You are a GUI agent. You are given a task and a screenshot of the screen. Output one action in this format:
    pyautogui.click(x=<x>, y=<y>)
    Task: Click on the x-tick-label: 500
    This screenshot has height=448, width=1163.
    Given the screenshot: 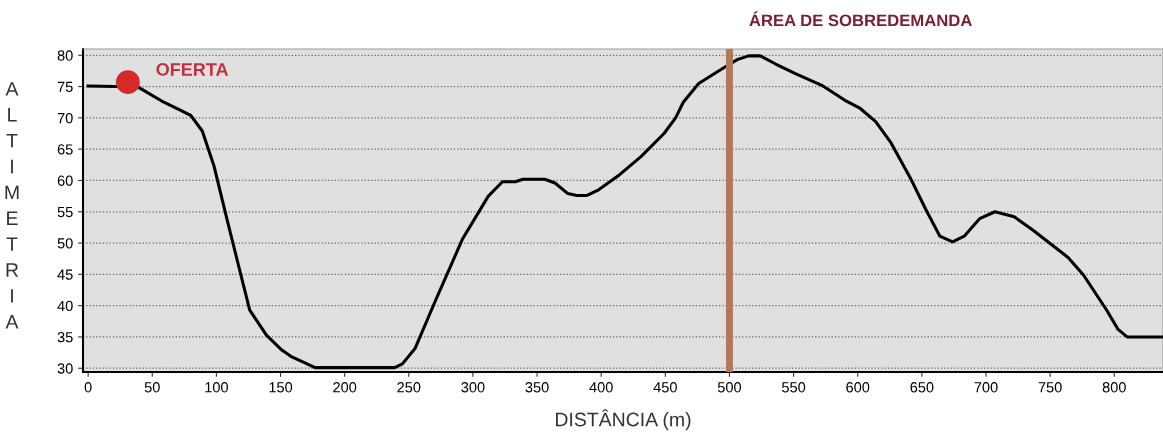 What is the action you would take?
    pyautogui.click(x=729, y=387)
    